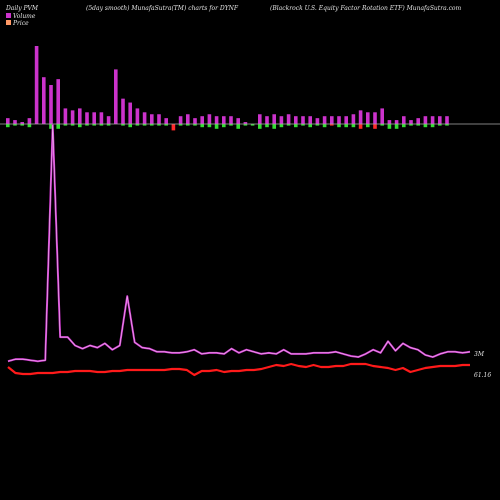 Image resolution: width=500 pixels, height=500 pixels. What do you see at coordinates (482, 375) in the screenshot?
I see `price-end-label: 61.16` at bounding box center [482, 375].